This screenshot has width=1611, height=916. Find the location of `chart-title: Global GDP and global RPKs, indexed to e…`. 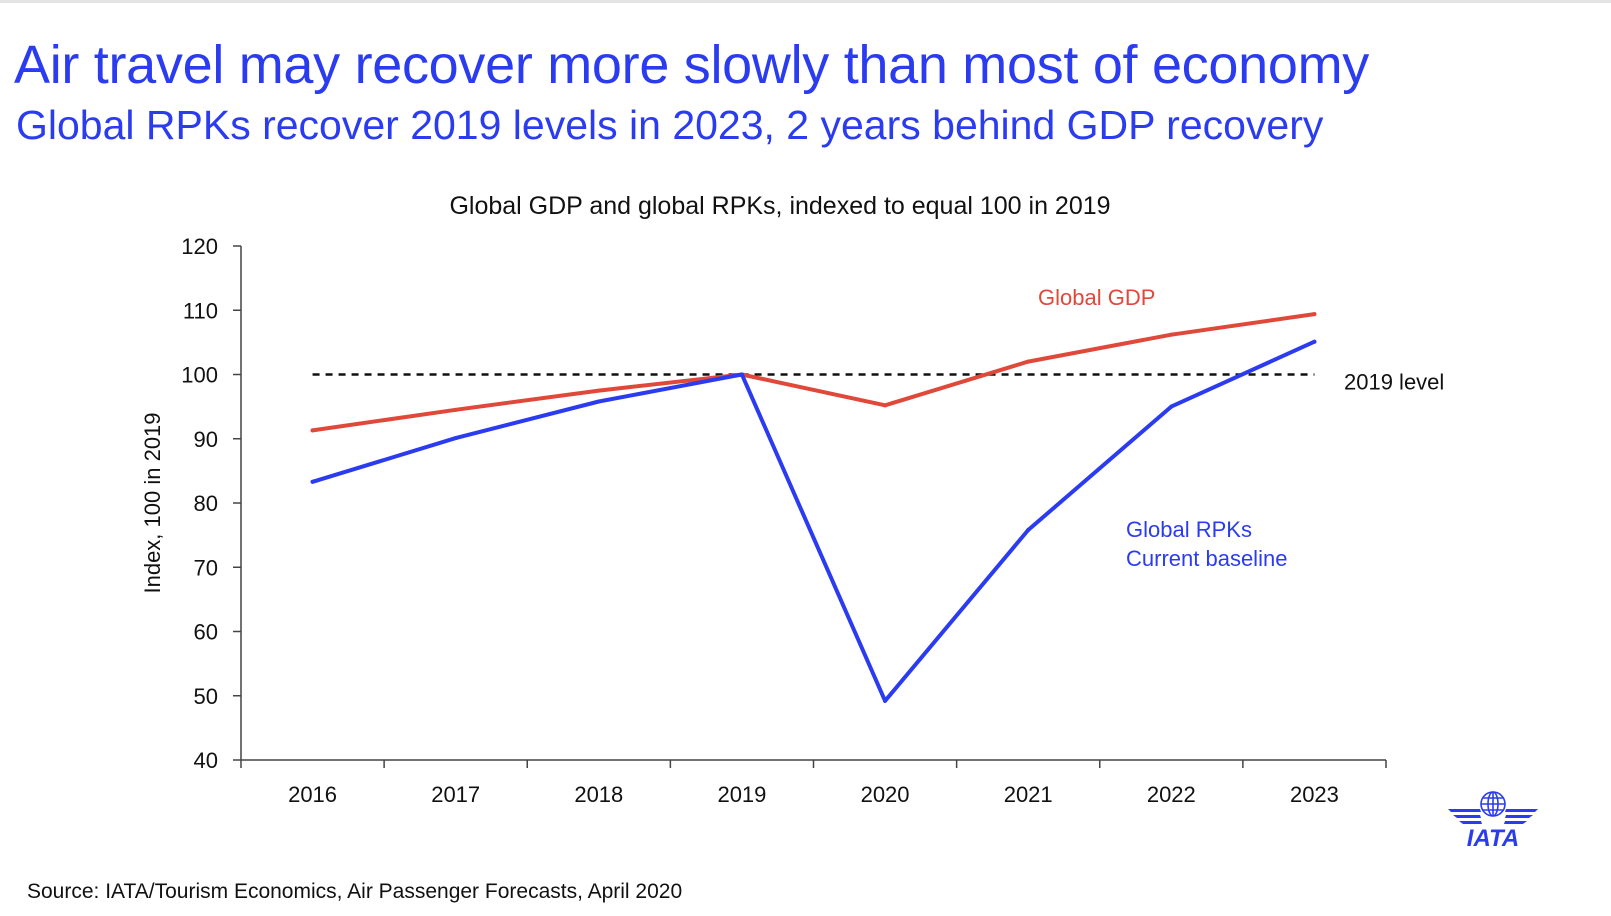

chart-title: Global GDP and global RPKs, indexed to e… is located at coordinates (780, 206).